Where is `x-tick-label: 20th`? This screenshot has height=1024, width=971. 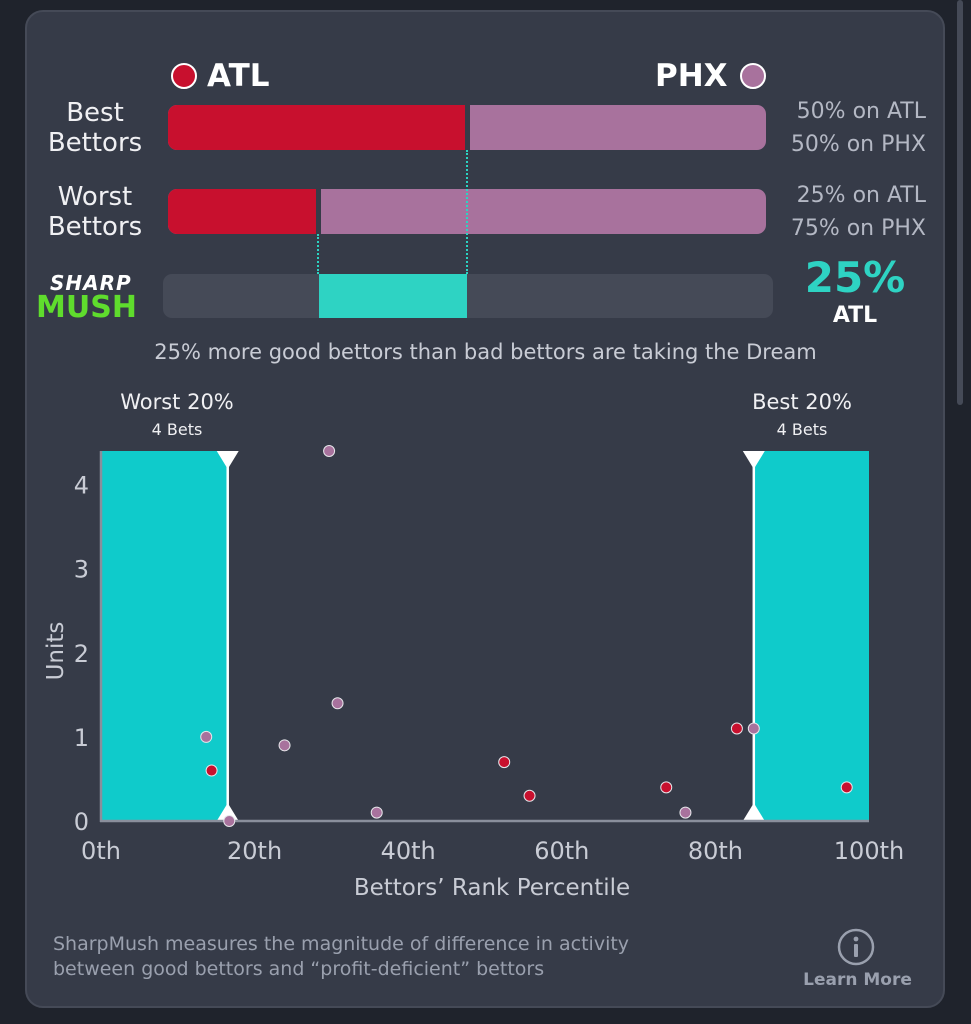
x-tick-label: 20th is located at coordinates (254, 851).